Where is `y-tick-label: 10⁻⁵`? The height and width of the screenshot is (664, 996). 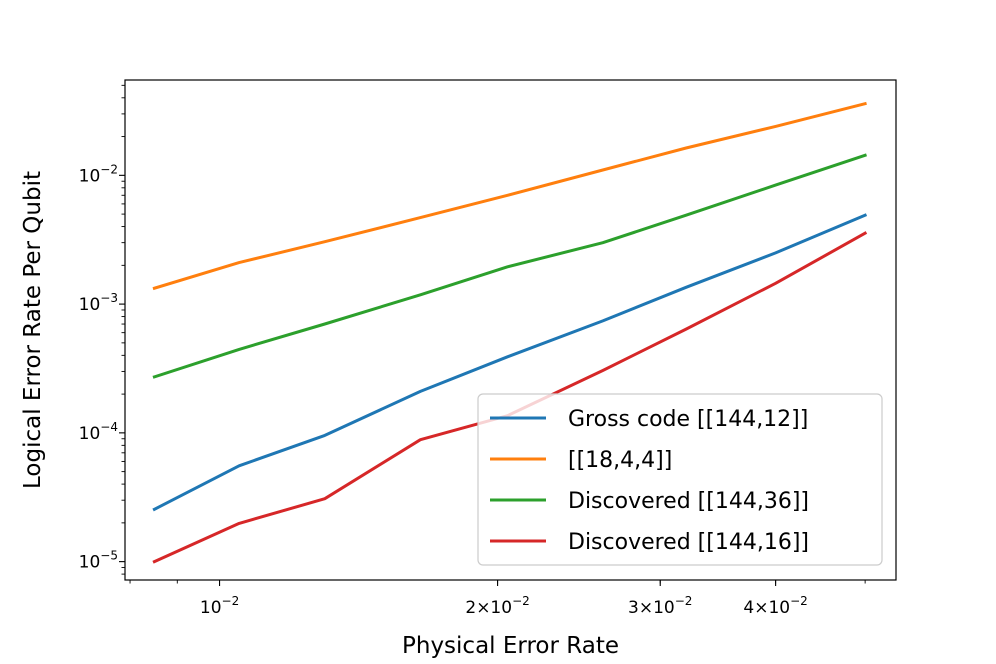 y-tick-label: 10⁻⁵ is located at coordinates (98, 561).